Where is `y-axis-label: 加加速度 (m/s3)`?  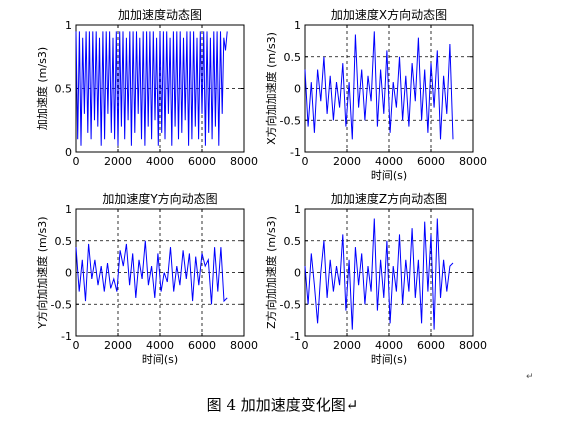
y-axis-label: 加加速度 (m/s3) is located at coordinates (42, 88).